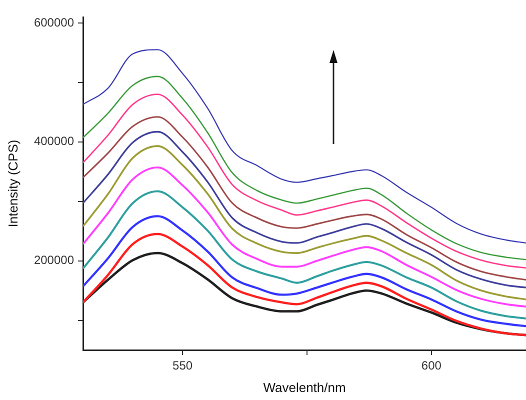 This screenshot has width=526, height=400. What do you see at coordinates (304, 387) in the screenshot?
I see `x-axis-title: Wavelenth/nm` at bounding box center [304, 387].